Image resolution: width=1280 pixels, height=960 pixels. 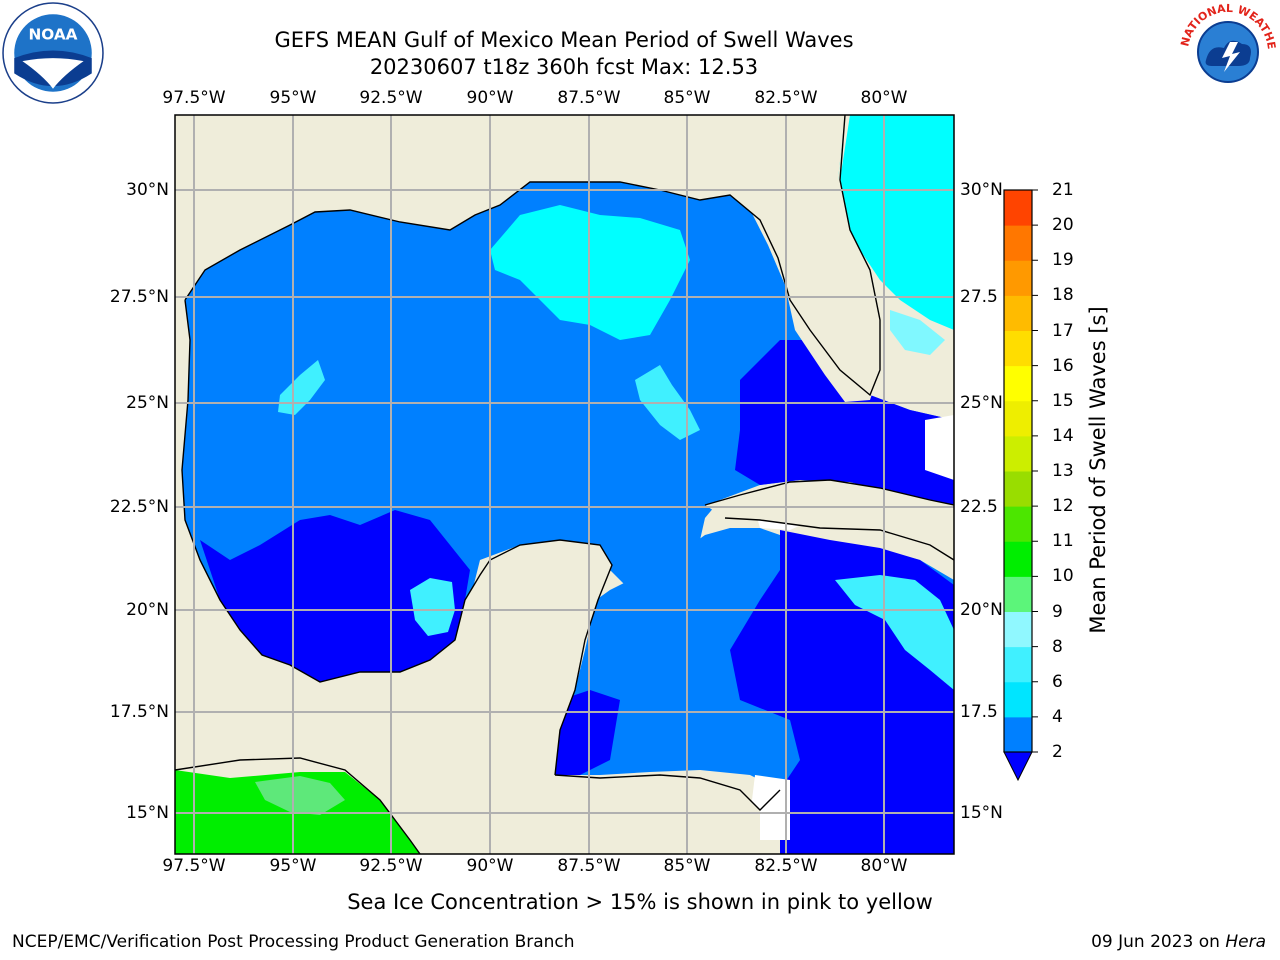 I want to click on lon-label-top: 85°W, so click(x=687, y=98).